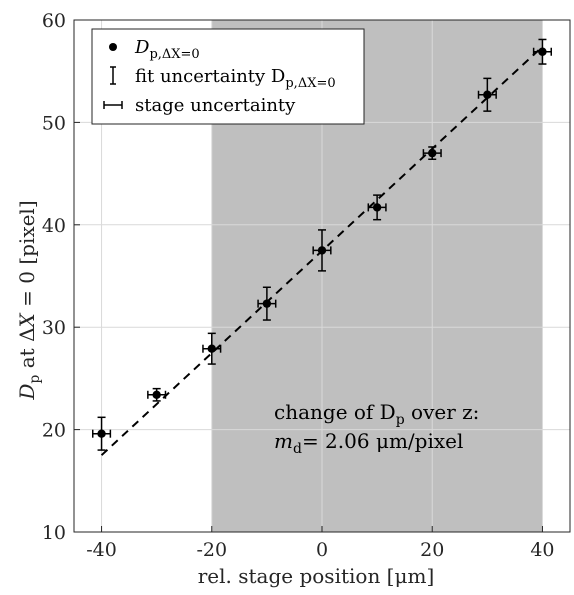 This screenshot has width=574, height=595. Describe the element at coordinates (54, 21) in the screenshot. I see `y-tick-label: 60` at that location.